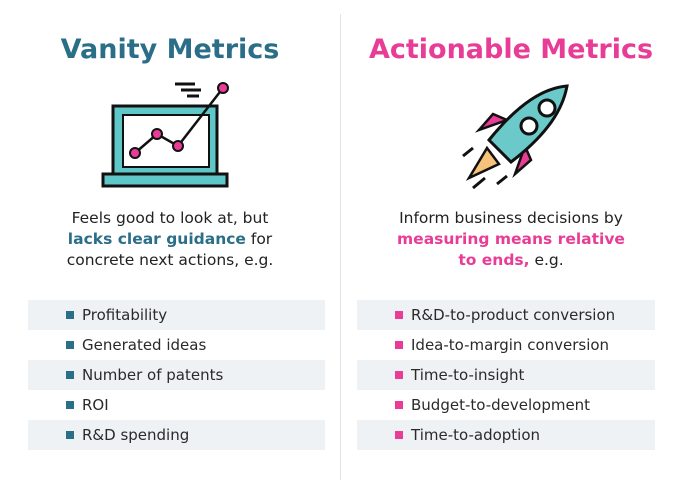 The height and width of the screenshot is (494, 681). Describe the element at coordinates (153, 375) in the screenshot. I see `metric-label: Number of patents` at that location.